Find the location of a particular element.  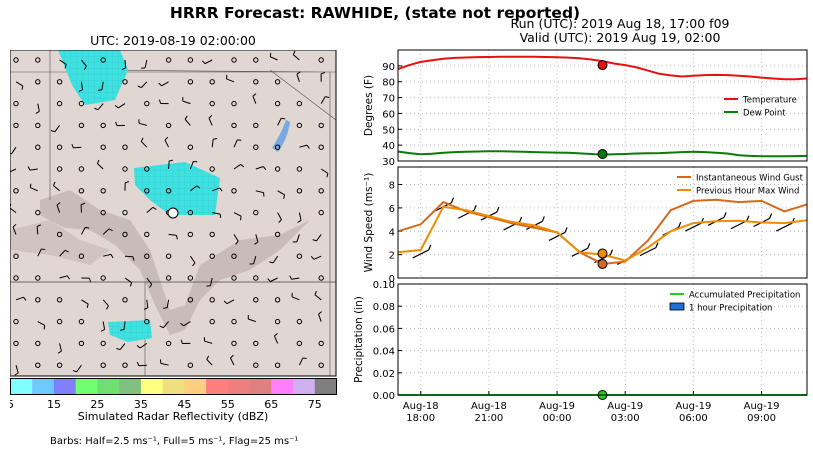

run-line: Run (UTC): 2019 Aug 18, 17:00 f09 is located at coordinates (620, 23).